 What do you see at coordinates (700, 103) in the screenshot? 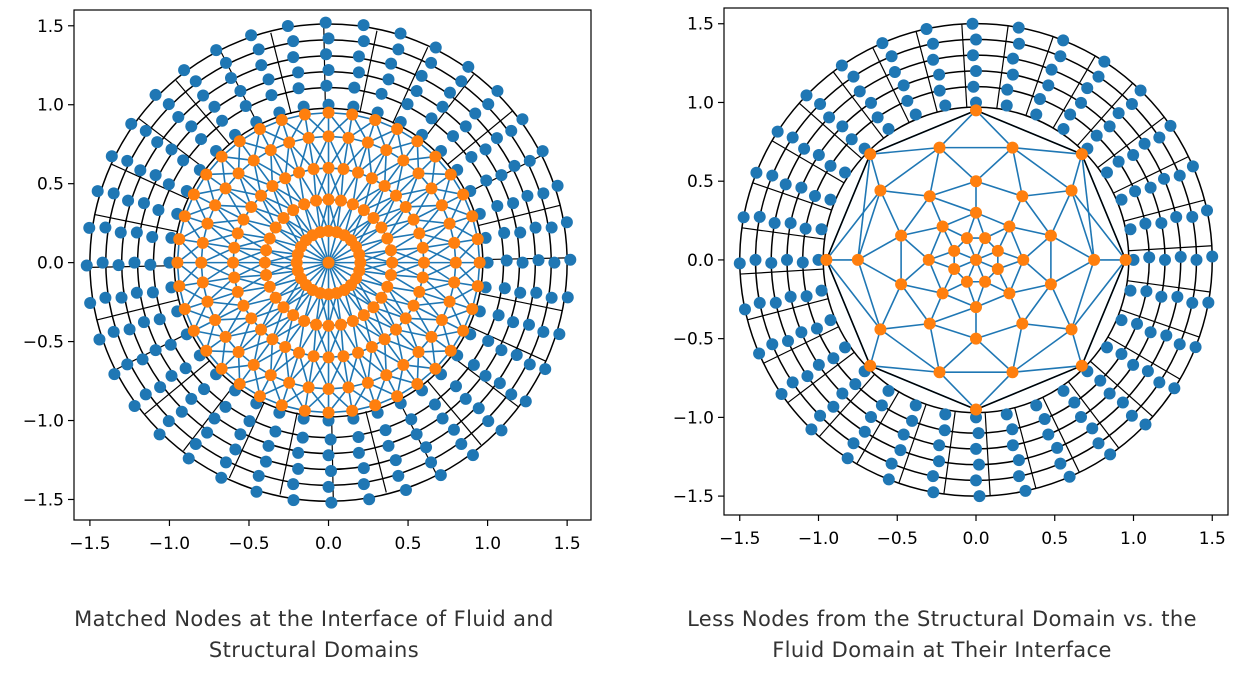
I see `y-tick-label: 1.0` at bounding box center [700, 103].